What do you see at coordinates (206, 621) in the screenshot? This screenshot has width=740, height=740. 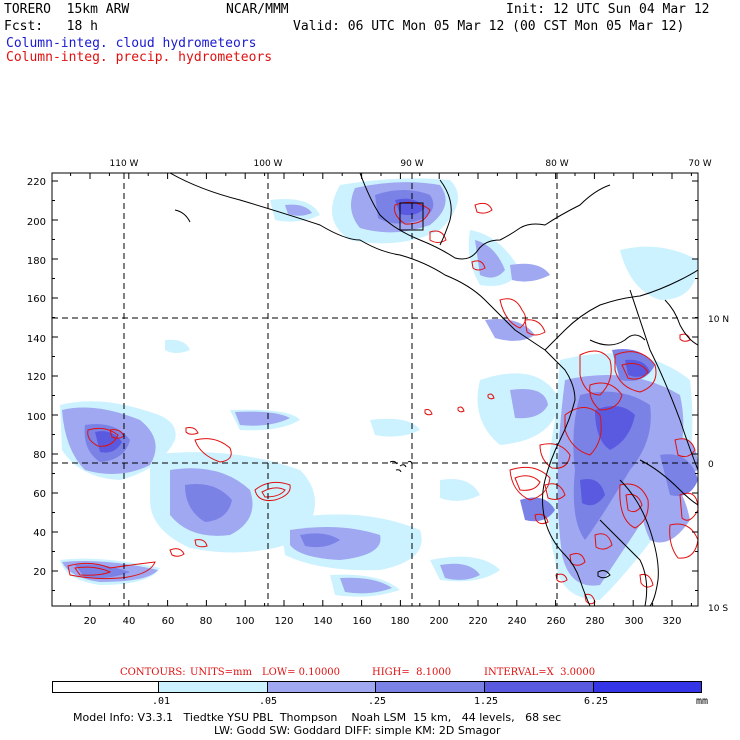 I see `x-tick-label: 80` at bounding box center [206, 621].